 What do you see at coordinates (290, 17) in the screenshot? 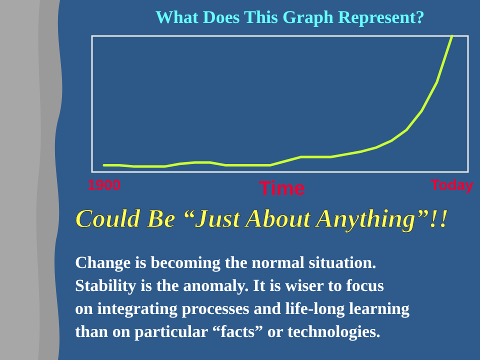
I see `chart-title: What Does This Graph Represent?` at bounding box center [290, 17].